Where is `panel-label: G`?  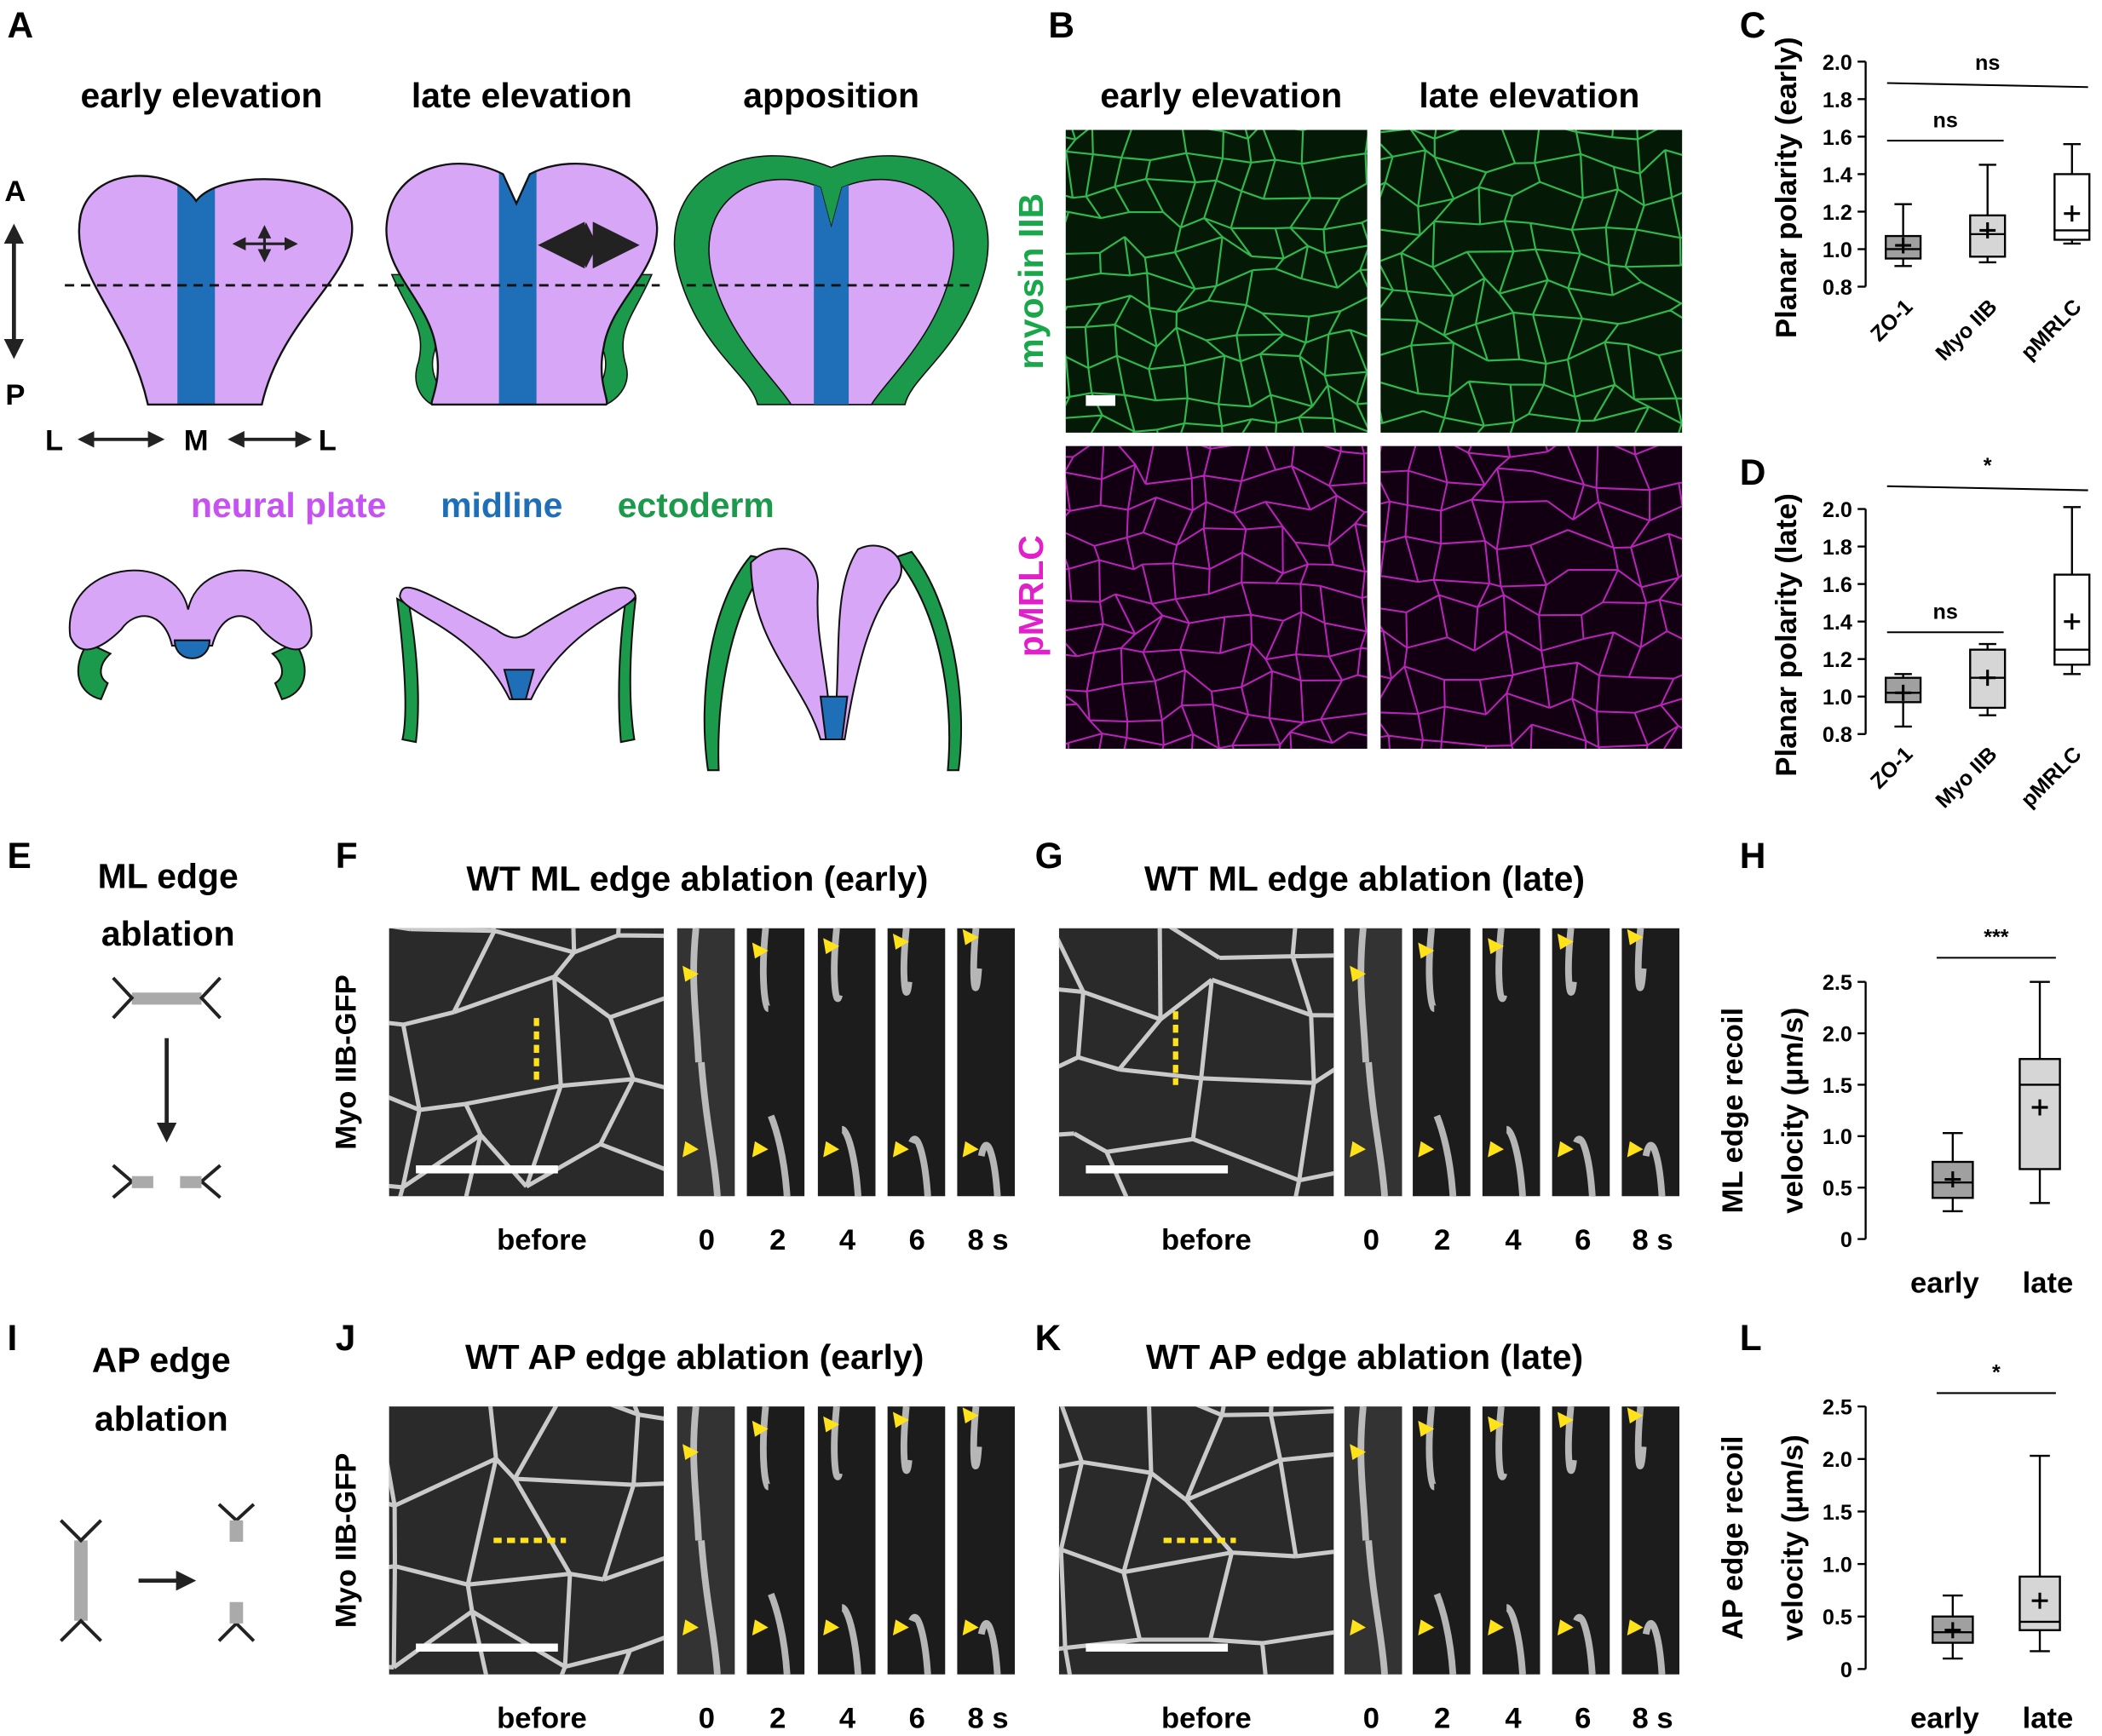
panel-label: G is located at coordinates (1049, 856).